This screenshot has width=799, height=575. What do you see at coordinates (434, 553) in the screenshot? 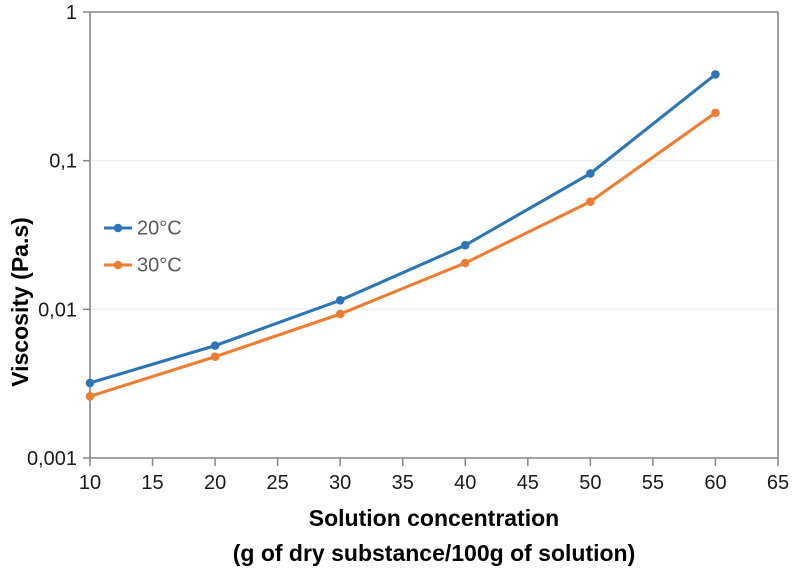
I see `x-axis-title-line2: (g of dry substance/100g of solution)` at bounding box center [434, 553].